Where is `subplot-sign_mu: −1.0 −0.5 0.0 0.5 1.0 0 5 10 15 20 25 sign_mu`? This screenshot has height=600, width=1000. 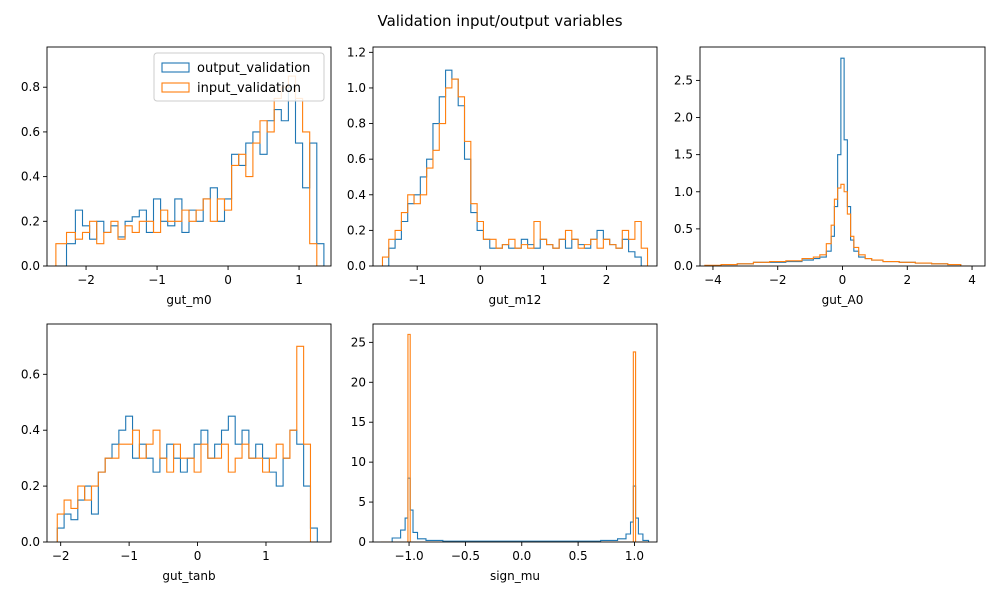 subplot-sign_mu: −1.0 −0.5 0.0 0.5 1.0 0 5 10 15 20 25 sign_mu is located at coordinates (504, 453).